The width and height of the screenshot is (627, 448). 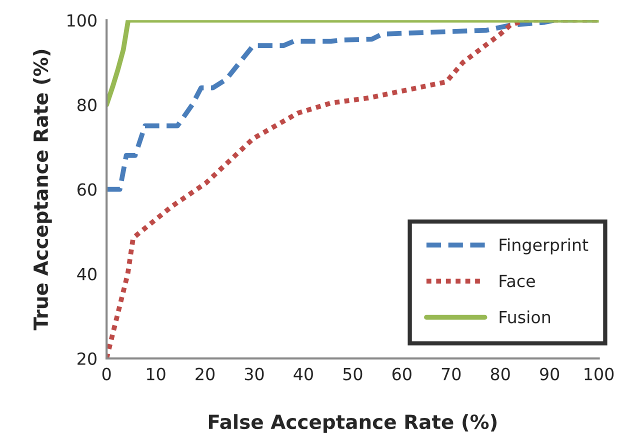 I want to click on x-tick-label: 50, so click(x=352, y=374).